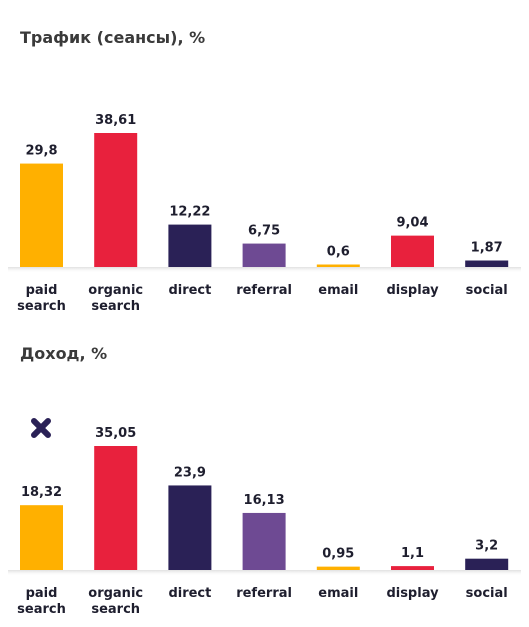  I want to click on value-label: 1,1, so click(412, 553).